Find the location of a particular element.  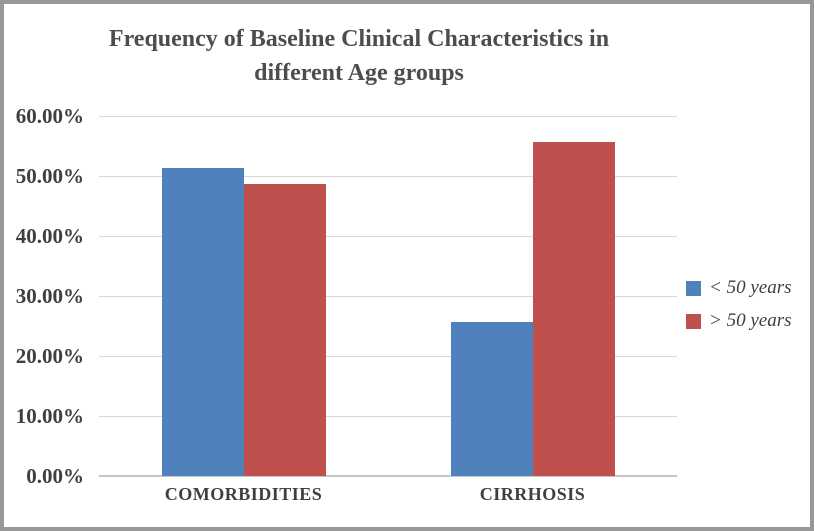

legend: < 50 years > 50 years is located at coordinates (738, 310).